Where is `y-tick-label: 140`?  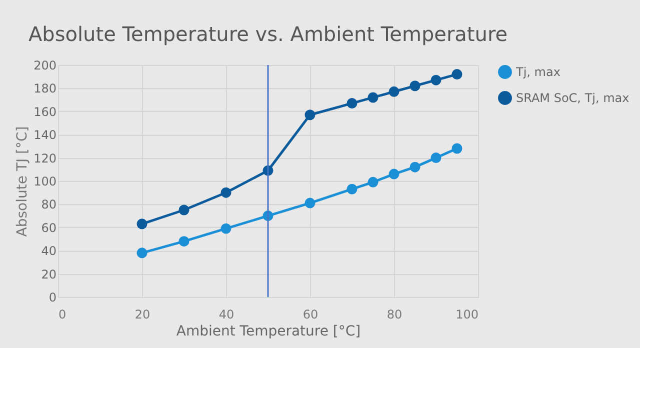
y-tick-label: 140 is located at coordinates (45, 135).